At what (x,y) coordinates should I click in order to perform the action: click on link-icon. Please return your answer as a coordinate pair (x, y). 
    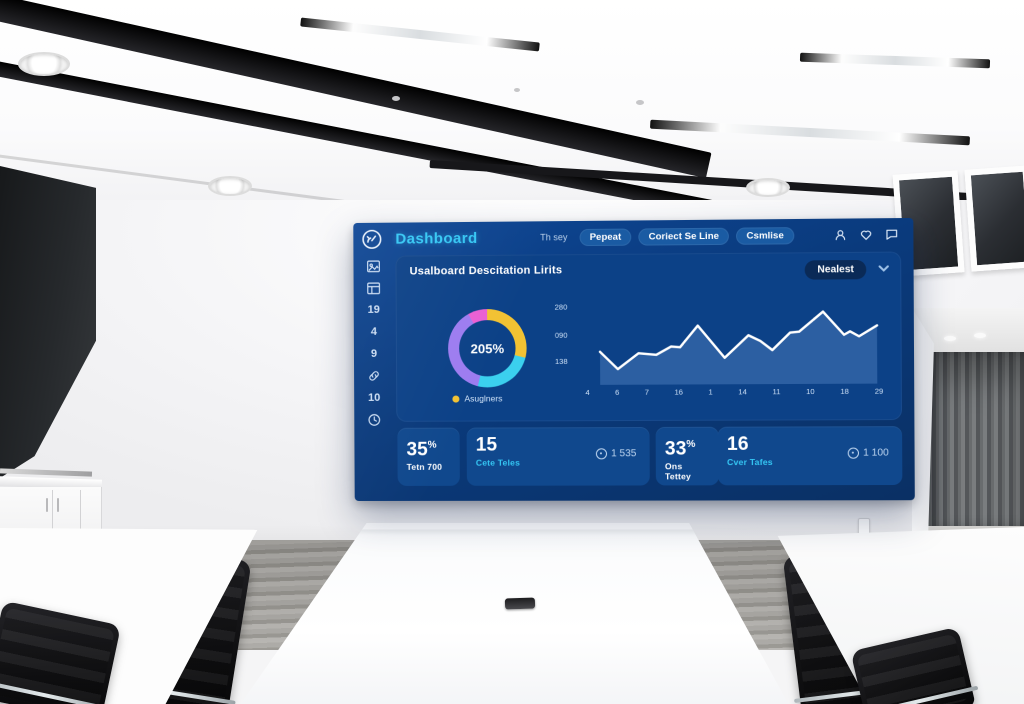
    Looking at the image, I should click on (374, 375).